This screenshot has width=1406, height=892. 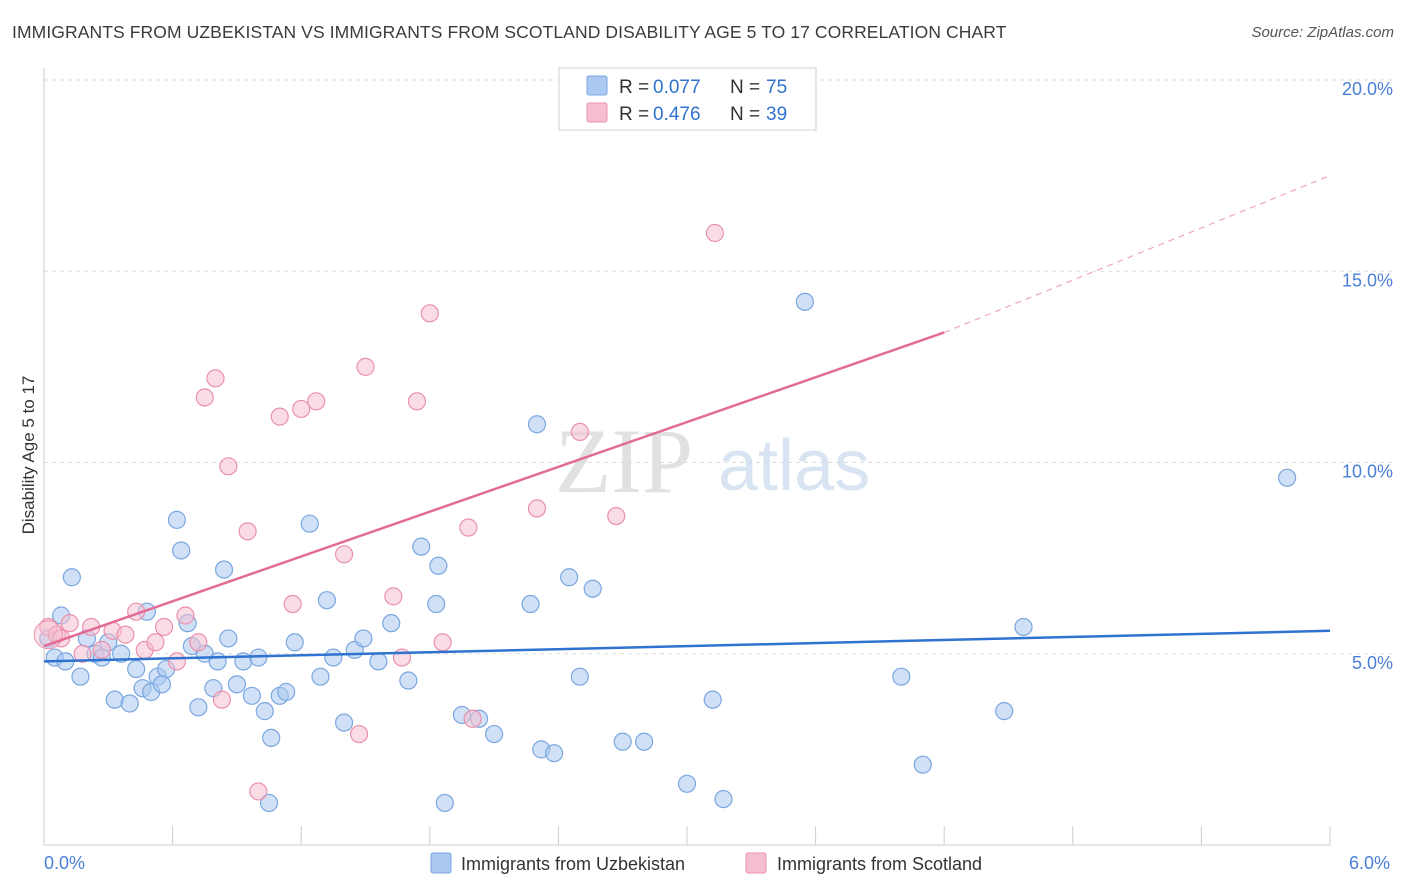 What do you see at coordinates (1372, 663) in the screenshot?
I see `y-tick-label-0: 5.0%` at bounding box center [1372, 663].